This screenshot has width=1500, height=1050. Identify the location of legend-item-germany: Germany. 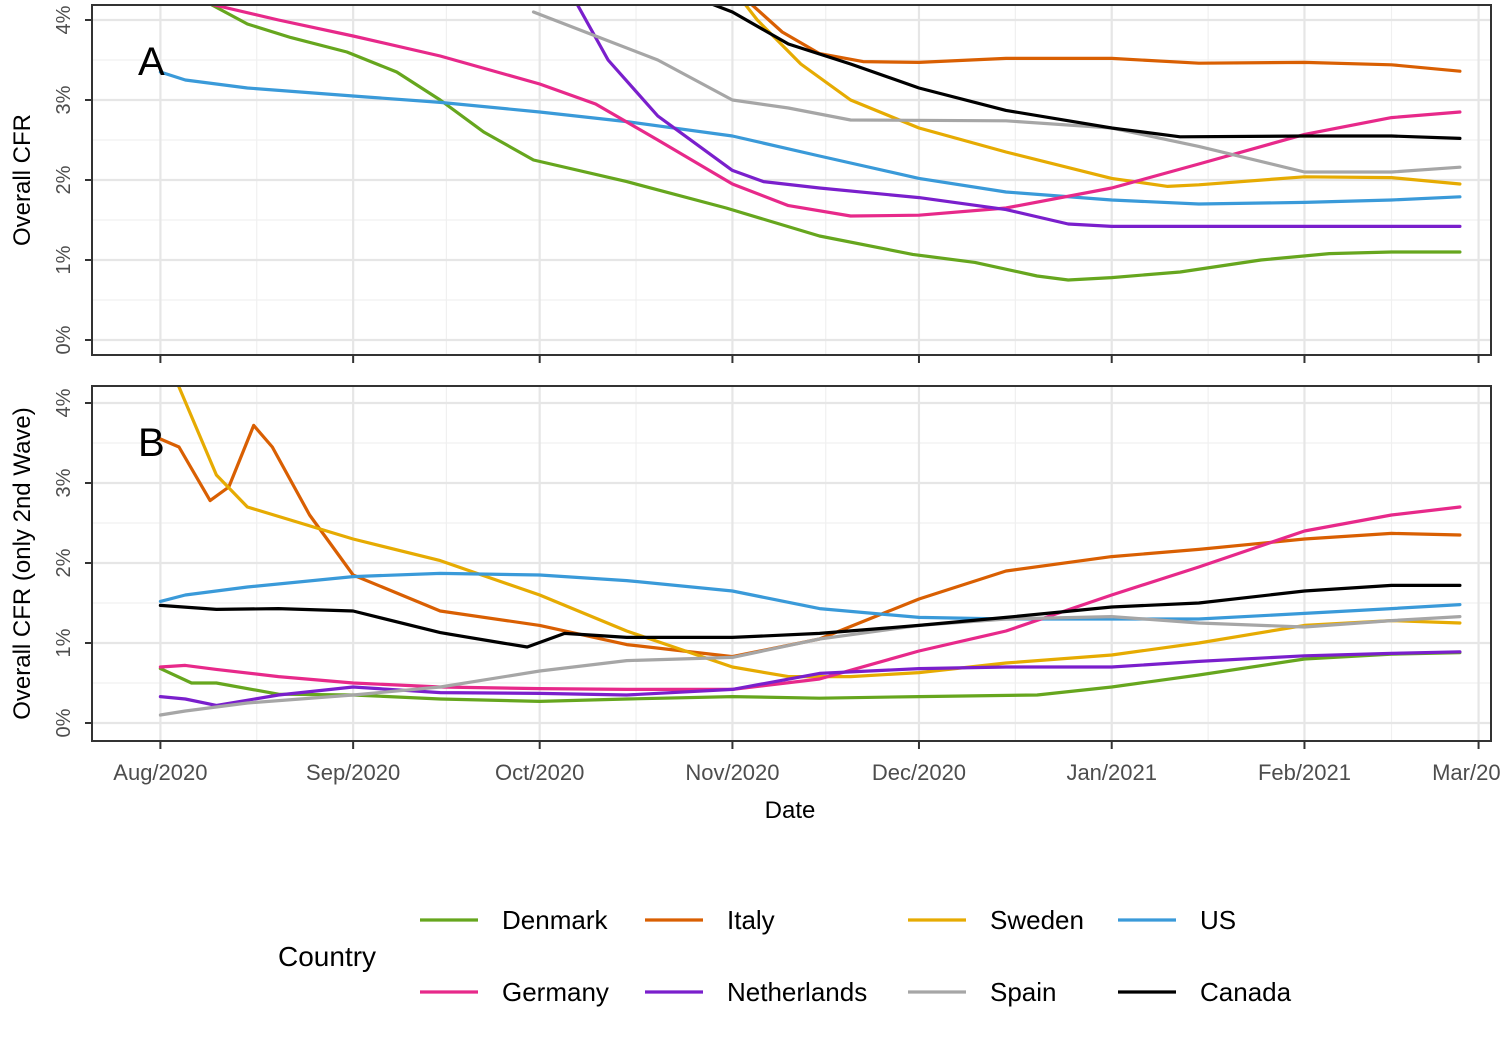
(514, 992).